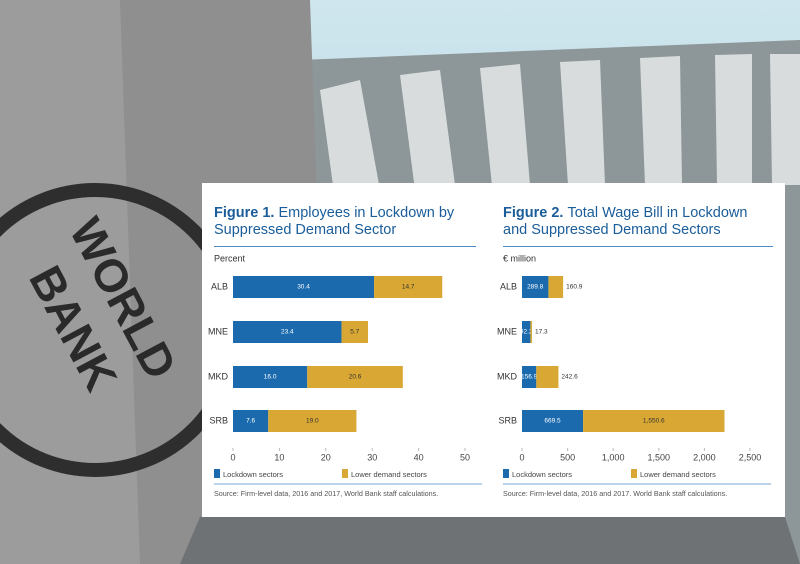 This screenshot has width=800, height=564. I want to click on ground, so click(490, 540).